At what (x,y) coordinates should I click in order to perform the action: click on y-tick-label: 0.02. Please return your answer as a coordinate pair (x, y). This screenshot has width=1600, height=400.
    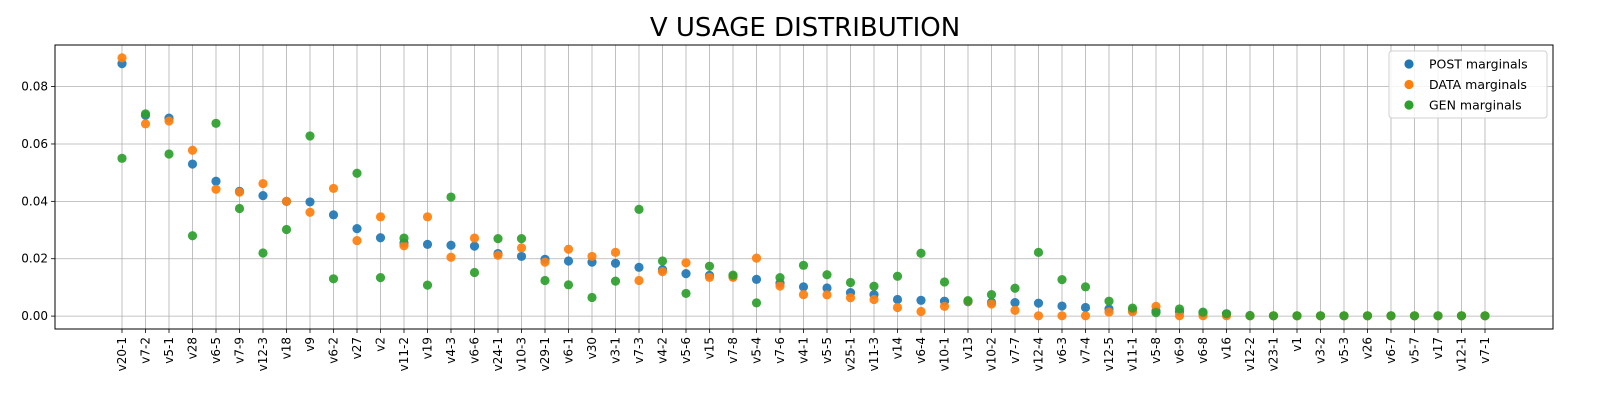
    Looking at the image, I should click on (34, 259).